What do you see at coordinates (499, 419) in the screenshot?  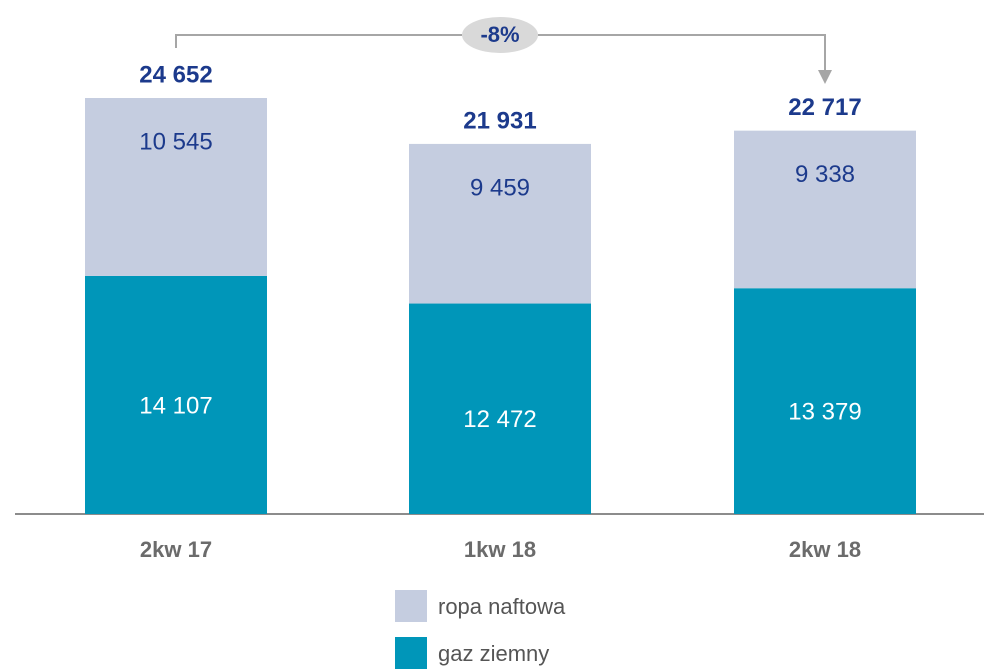 I see `value-label: 12 472` at bounding box center [499, 419].